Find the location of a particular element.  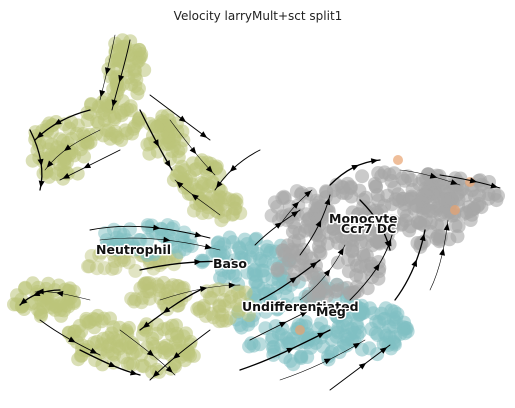

cluster-label-meg: Meg is located at coordinates (331, 311).